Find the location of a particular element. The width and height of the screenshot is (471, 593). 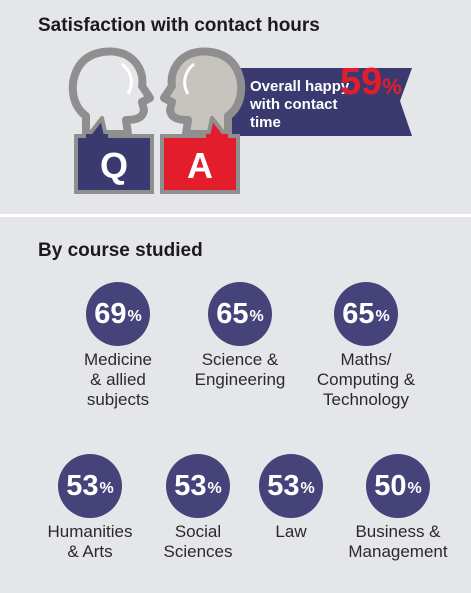

course-label: Maths/ Computing & Technology is located at coordinates (366, 379).